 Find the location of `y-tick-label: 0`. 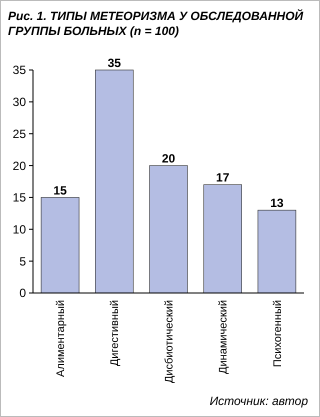

y-tick-label: 0 is located at coordinates (22, 293).